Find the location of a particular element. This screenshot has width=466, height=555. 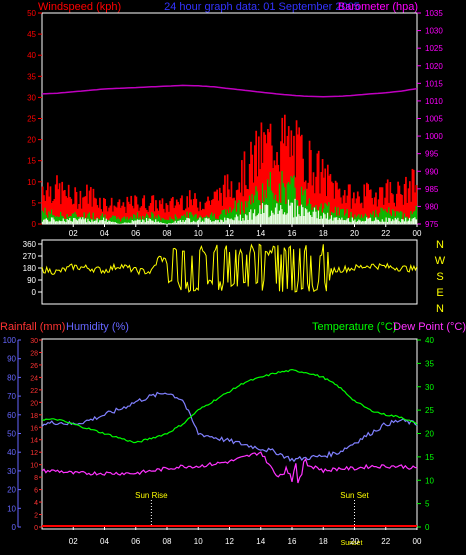

rain-y-tick-label: 6 is located at coordinates (36, 491).